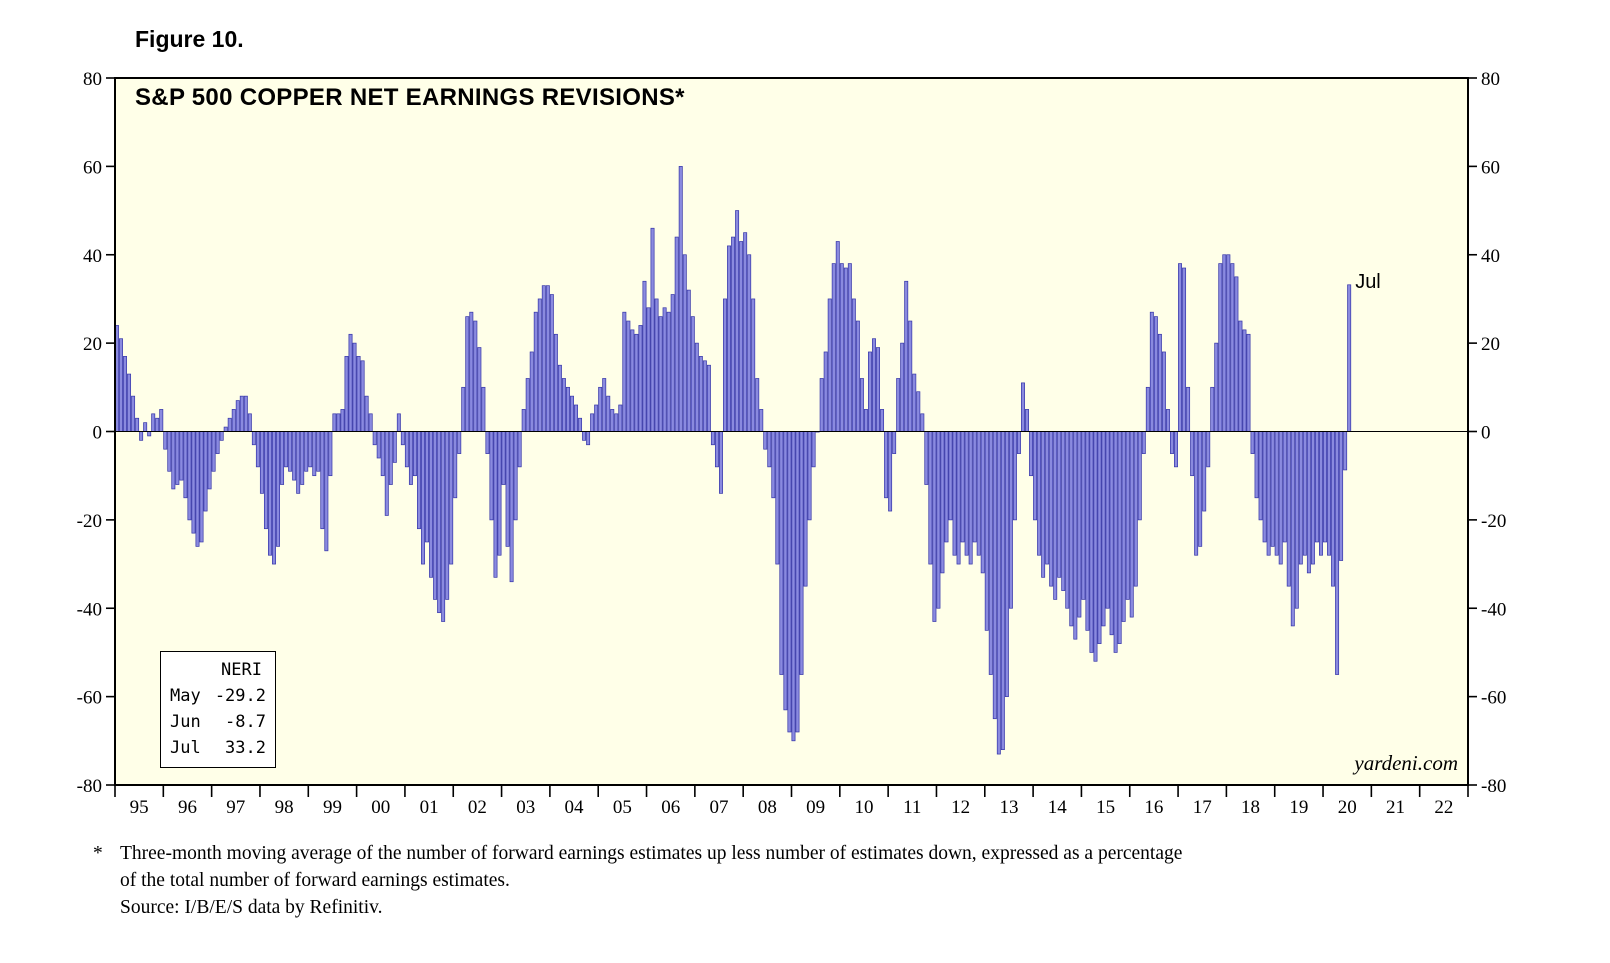 Image resolution: width=1610 pixels, height=963 pixels. I want to click on svg-text: 11, so click(912, 807).